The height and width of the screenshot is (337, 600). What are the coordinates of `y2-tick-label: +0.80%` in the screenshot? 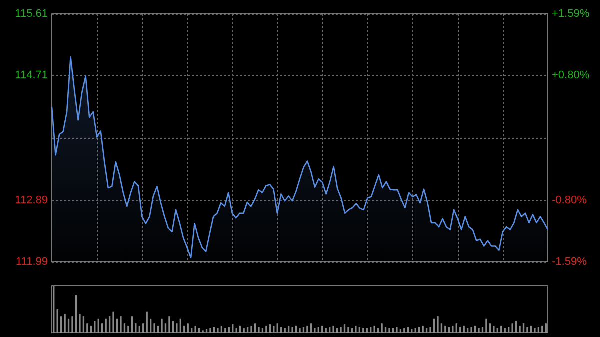 It's located at (571, 76).